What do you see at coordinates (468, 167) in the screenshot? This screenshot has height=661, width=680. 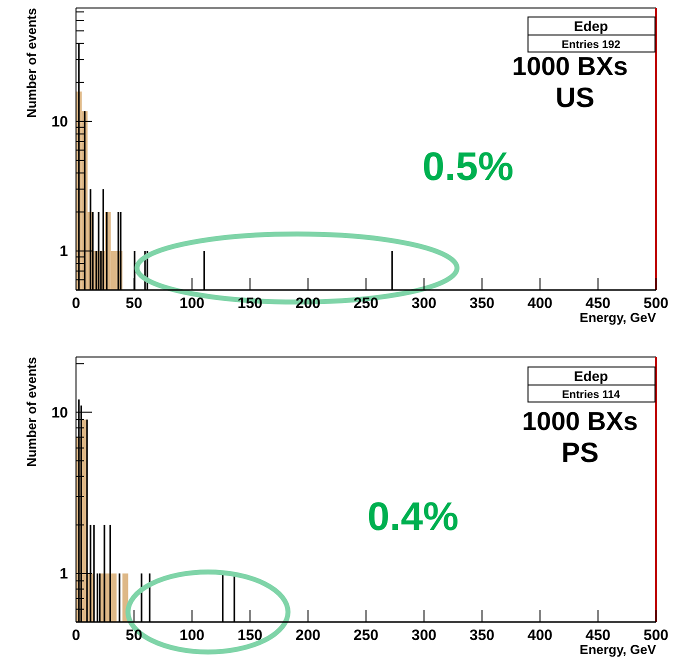 I see `annotation: 0.5%` at bounding box center [468, 167].